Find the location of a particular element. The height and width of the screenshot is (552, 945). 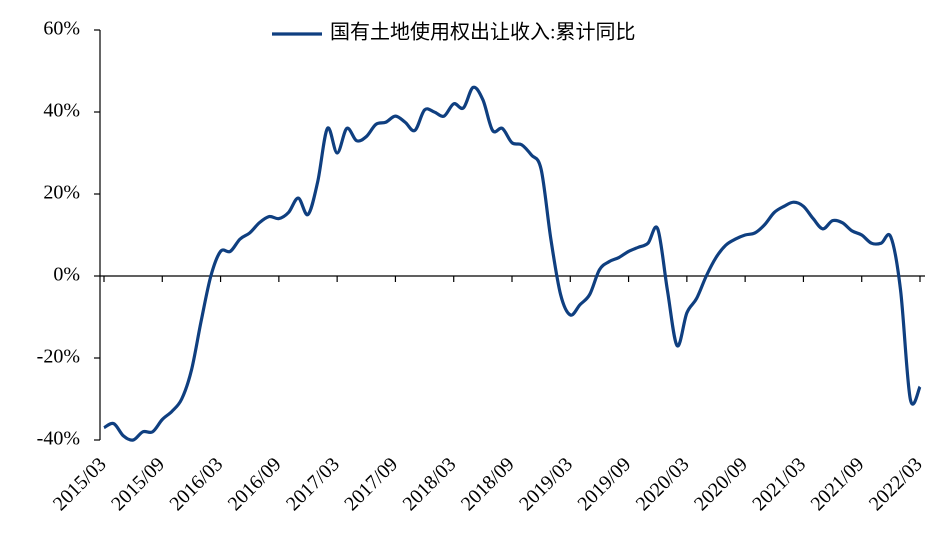

y-tick-label: 60% is located at coordinates (61, 29).